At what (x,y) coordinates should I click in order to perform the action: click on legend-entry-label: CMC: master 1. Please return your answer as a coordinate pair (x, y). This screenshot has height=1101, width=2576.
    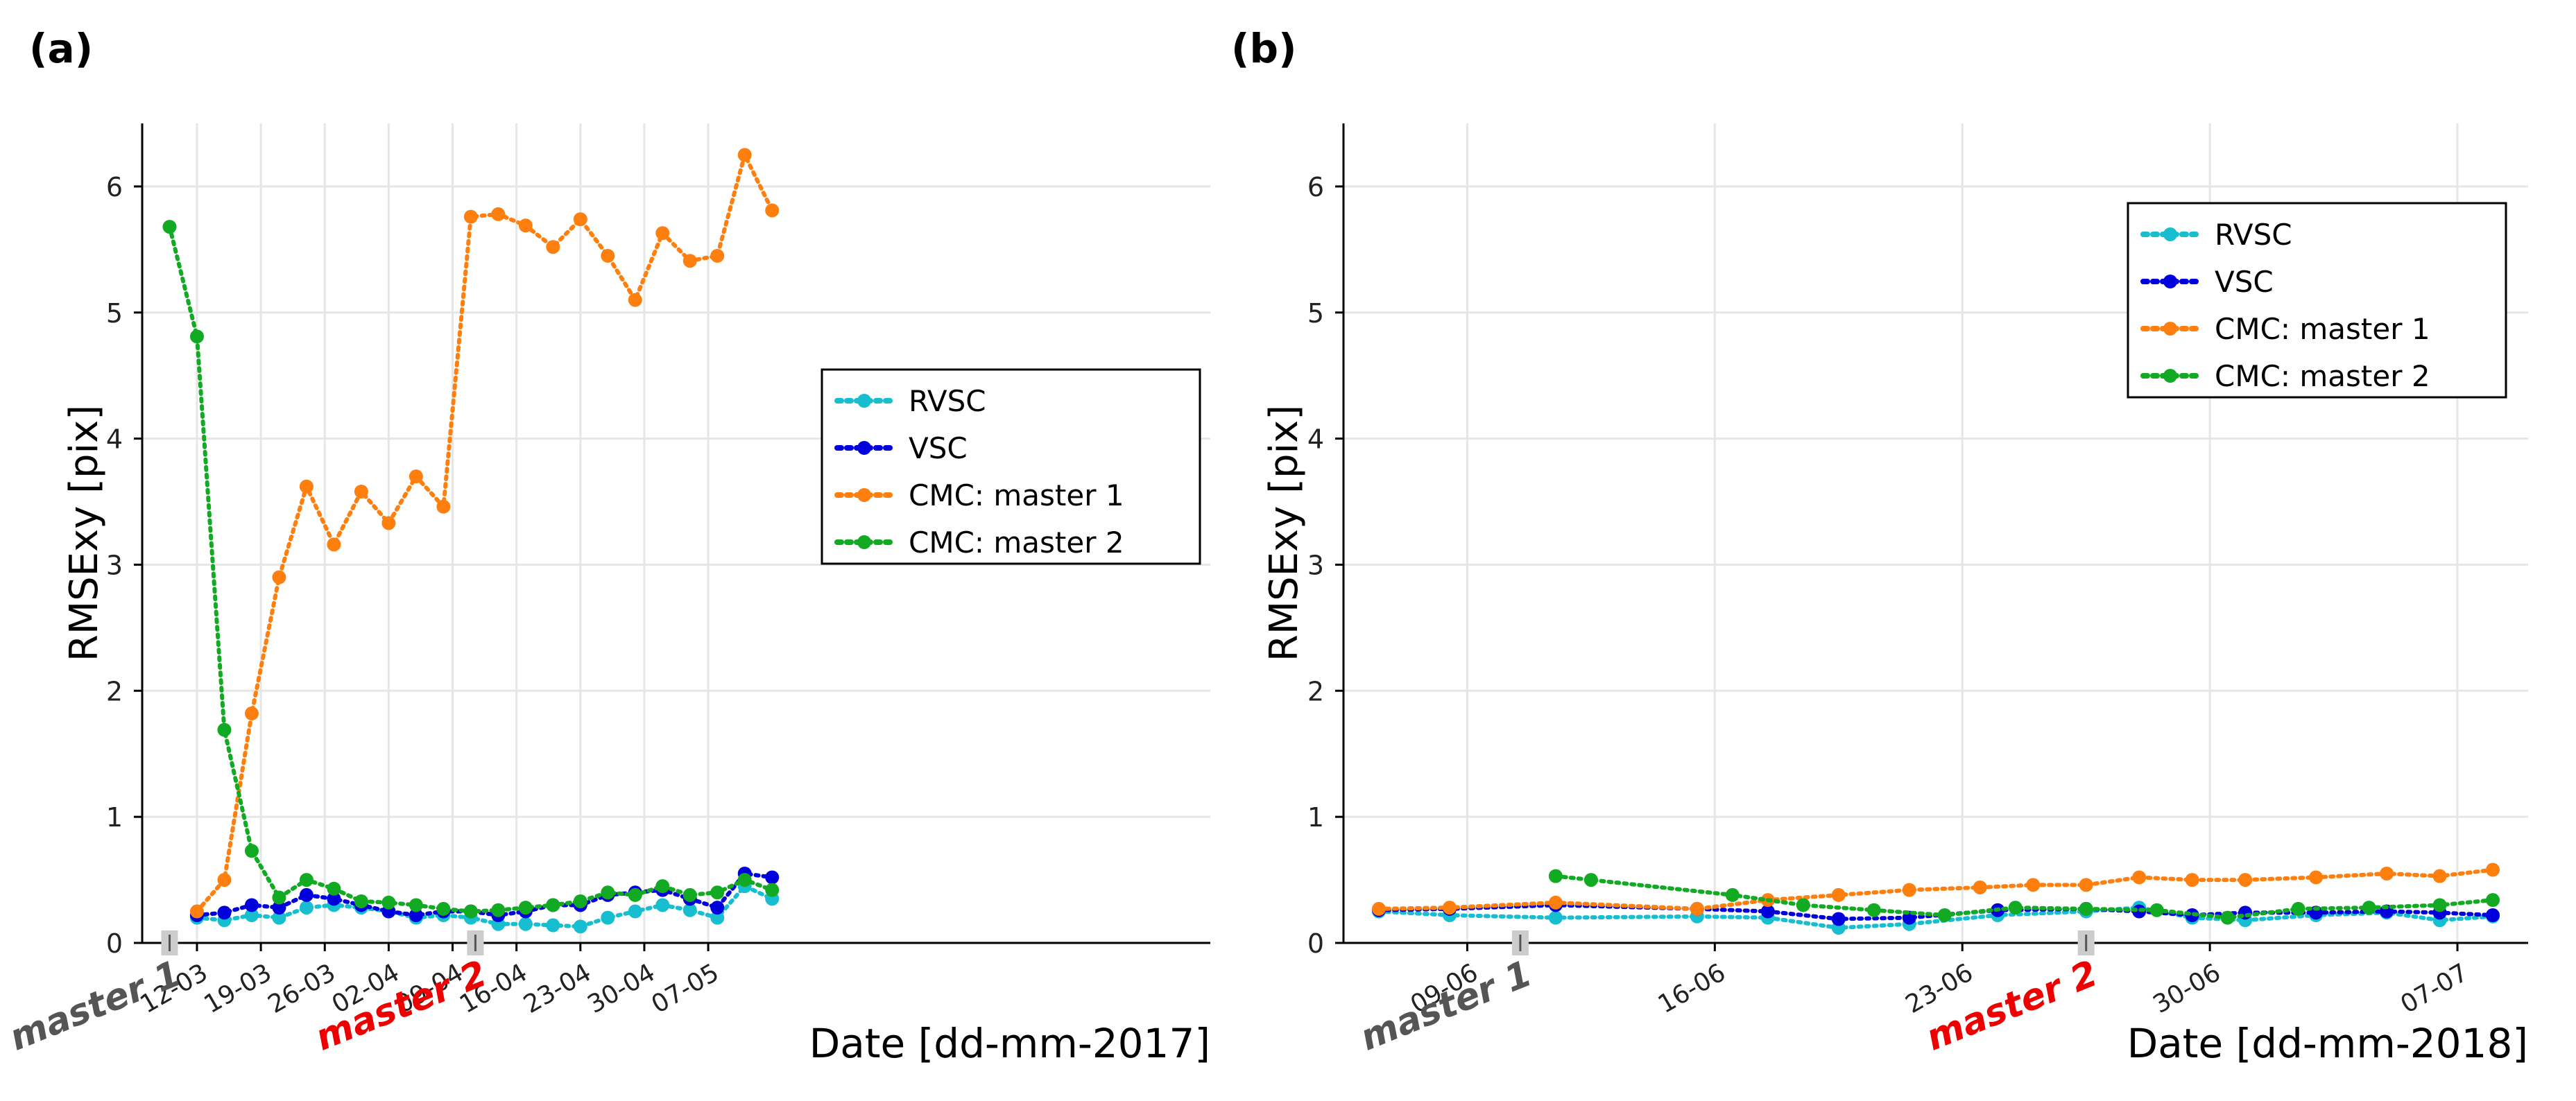
    Looking at the image, I should click on (2322, 329).